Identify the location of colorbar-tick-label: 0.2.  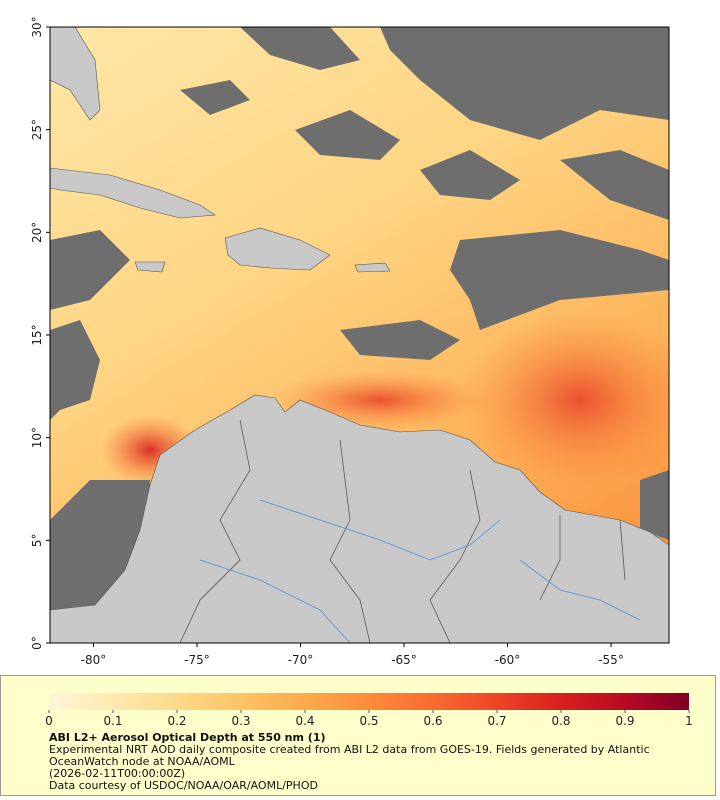
(176, 721).